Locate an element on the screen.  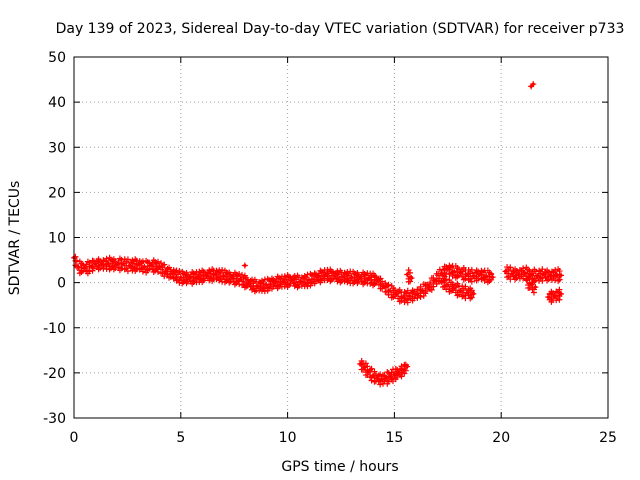
y-tick-label: 30 is located at coordinates (57, 148).